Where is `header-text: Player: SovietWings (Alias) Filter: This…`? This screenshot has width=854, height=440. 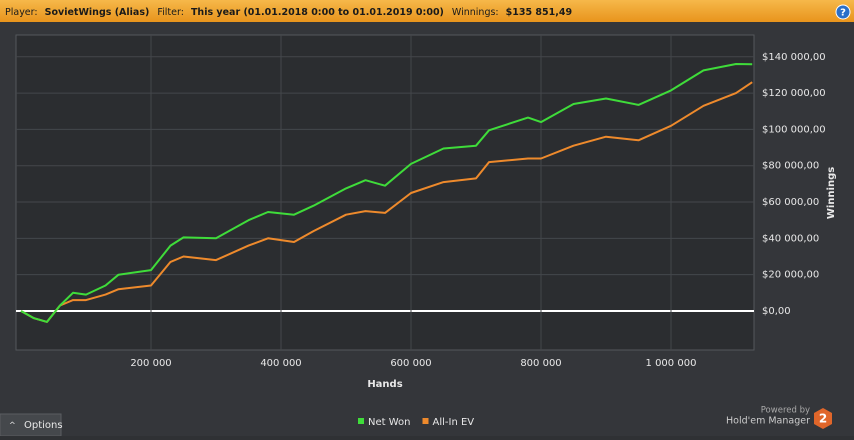 header-text: Player: SovietWings (Alias) Filter: This… is located at coordinates (288, 12).